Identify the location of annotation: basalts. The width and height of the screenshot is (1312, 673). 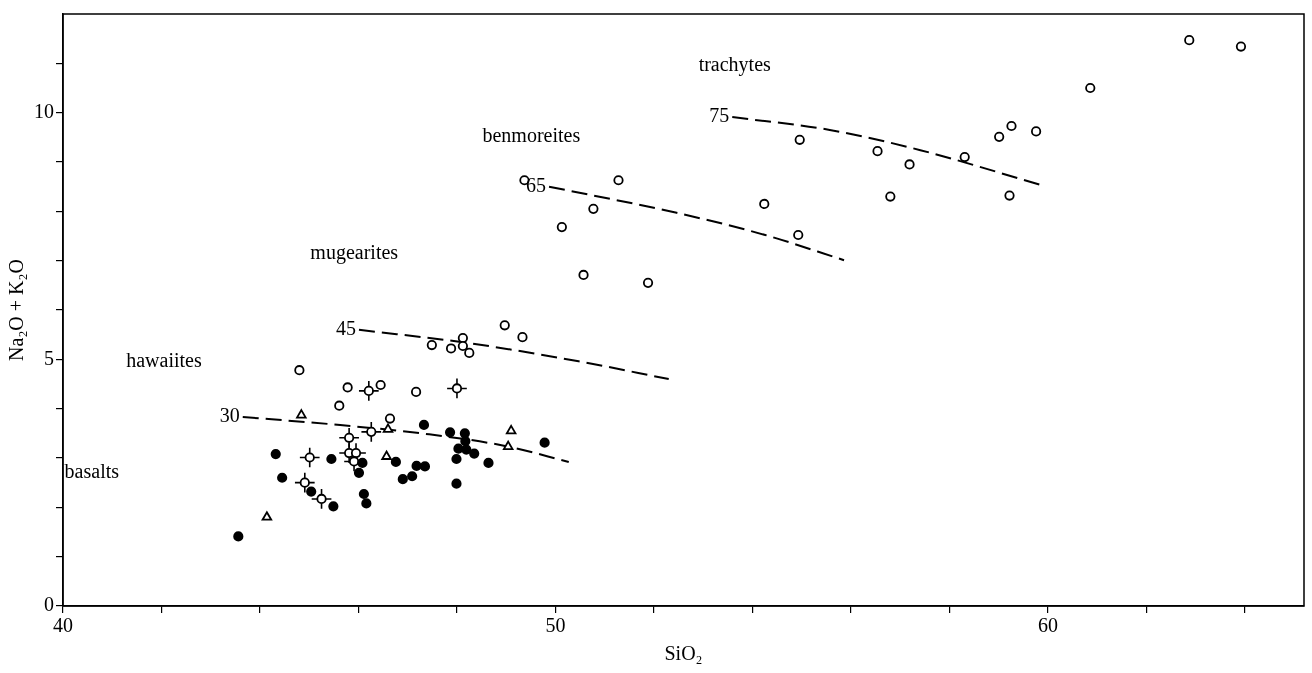
(92, 471).